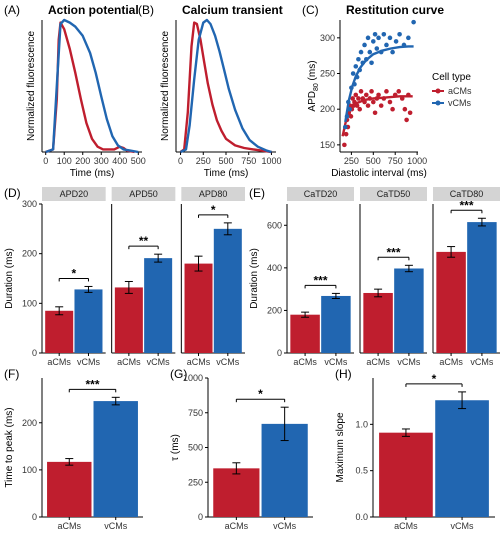  What do you see at coordinates (274, 310) in the screenshot?
I see `y-tick-label-E: 200` at bounding box center [274, 310].